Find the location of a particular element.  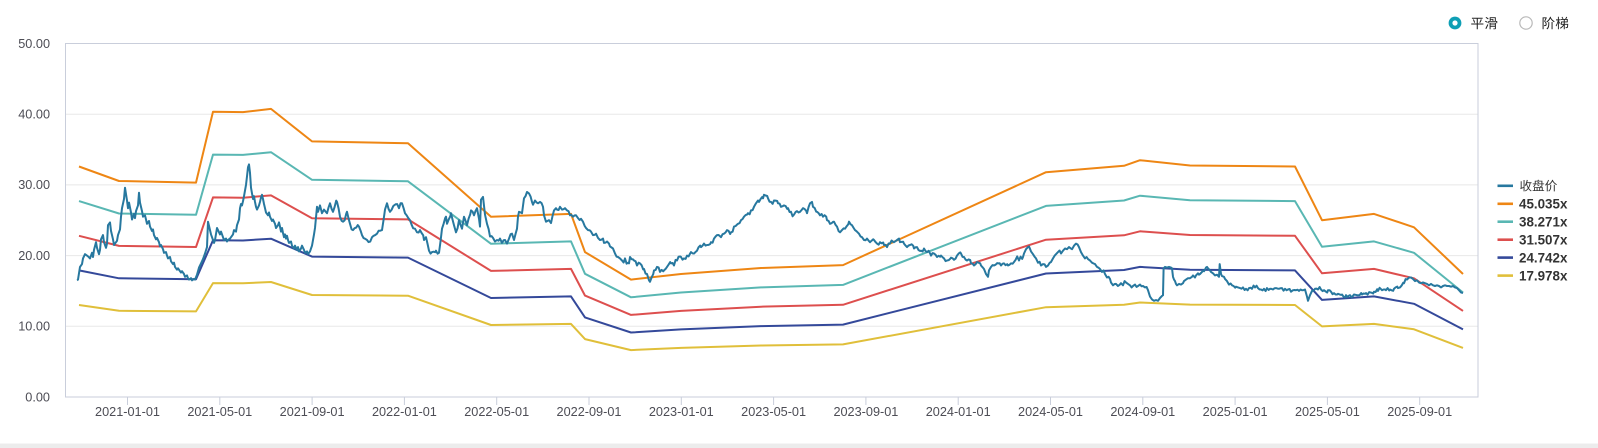

svg-text: 24.742x is located at coordinates (1543, 257).